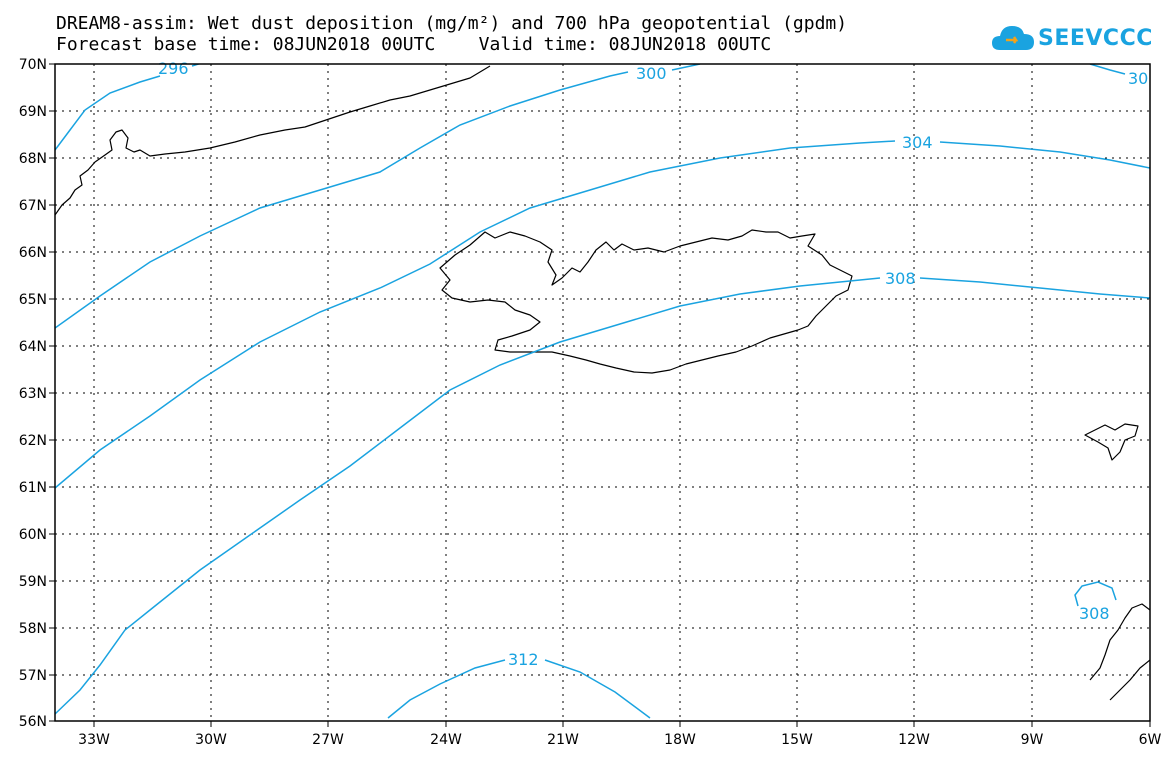 The height and width of the screenshot is (760, 1175). I want to click on lat-label: 65N, so click(33, 300).